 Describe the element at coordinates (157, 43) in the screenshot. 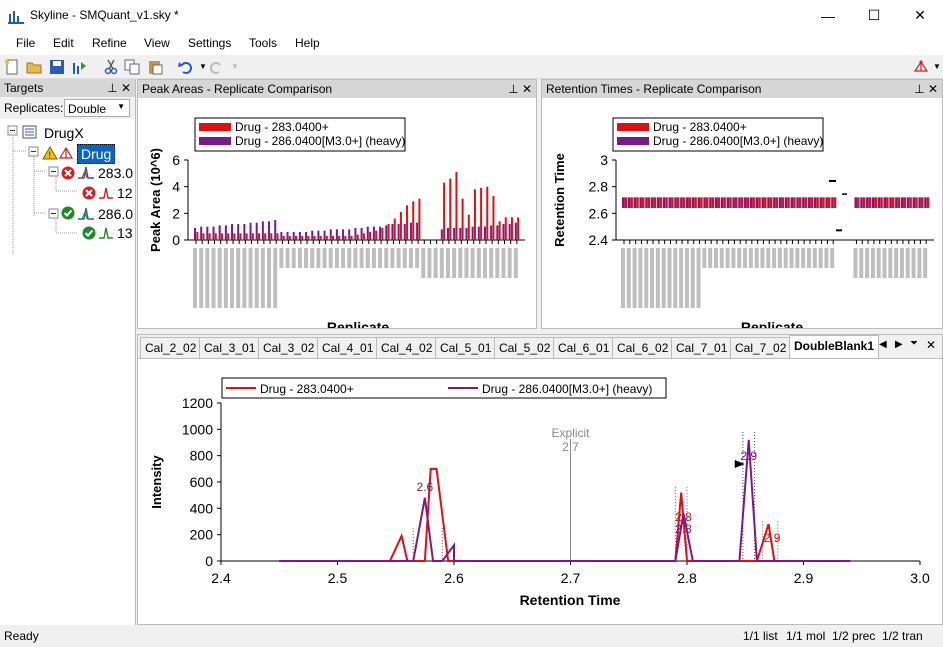

I see `menu-view: View` at that location.